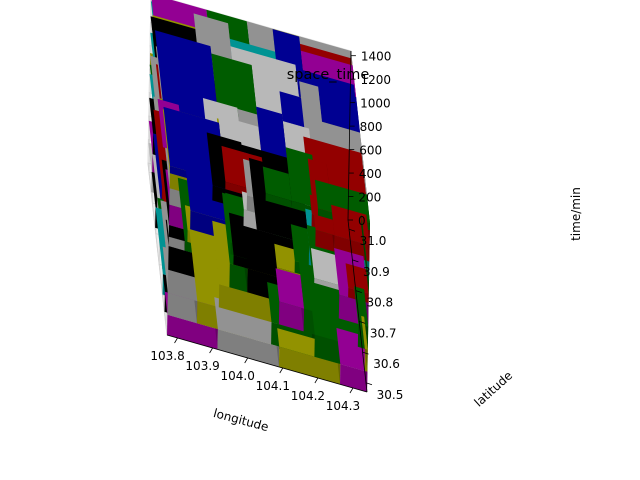  Describe the element at coordinates (167, 356) in the screenshot. I see `x-tick-label: 103.8` at that location.